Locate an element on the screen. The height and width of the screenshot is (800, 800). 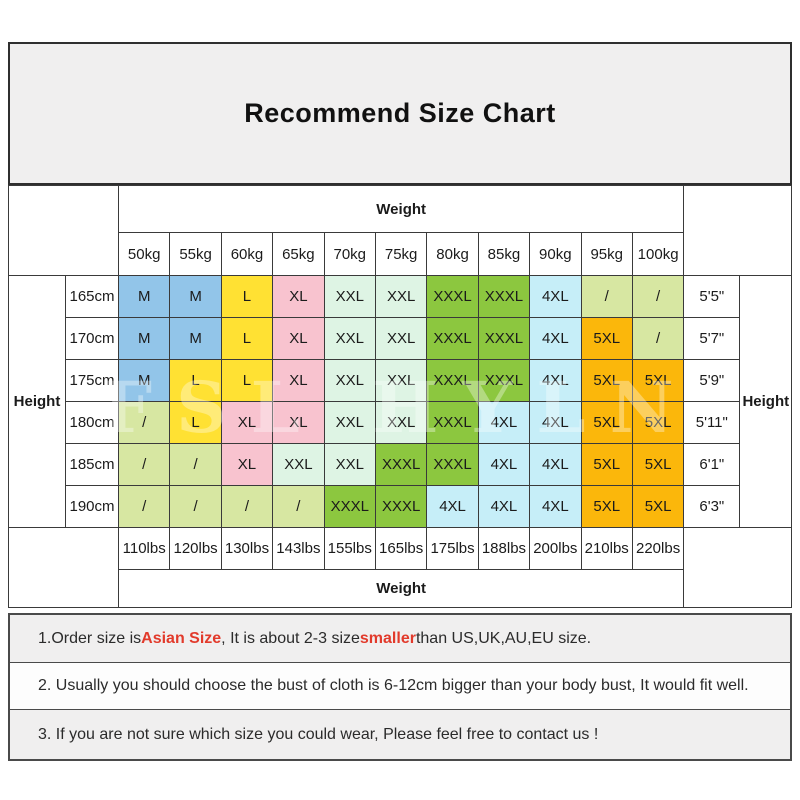
height-cm-cell: 175cm is located at coordinates (92, 380).